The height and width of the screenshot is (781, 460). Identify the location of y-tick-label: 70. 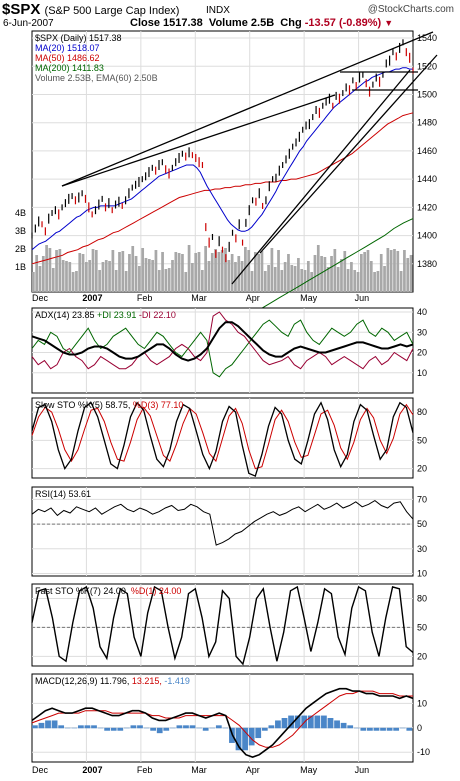
(422, 499).